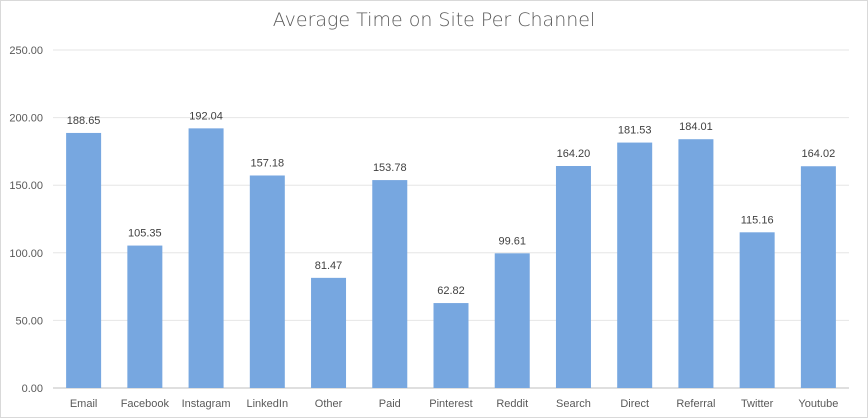 The height and width of the screenshot is (418, 868). I want to click on data-label: 105.35, so click(145, 234).